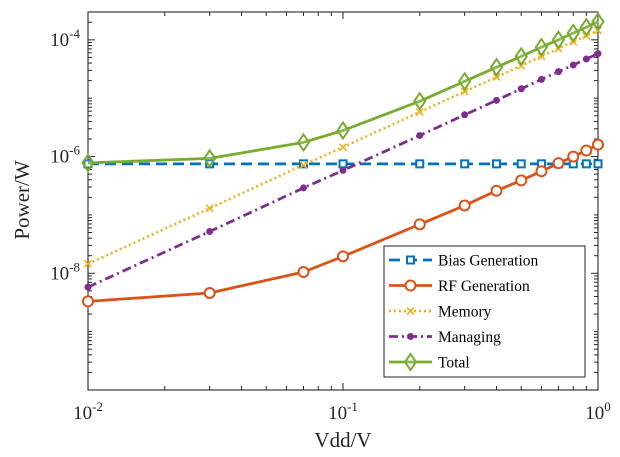 The image size is (620, 457). I want to click on legend-item: Total, so click(429, 362).